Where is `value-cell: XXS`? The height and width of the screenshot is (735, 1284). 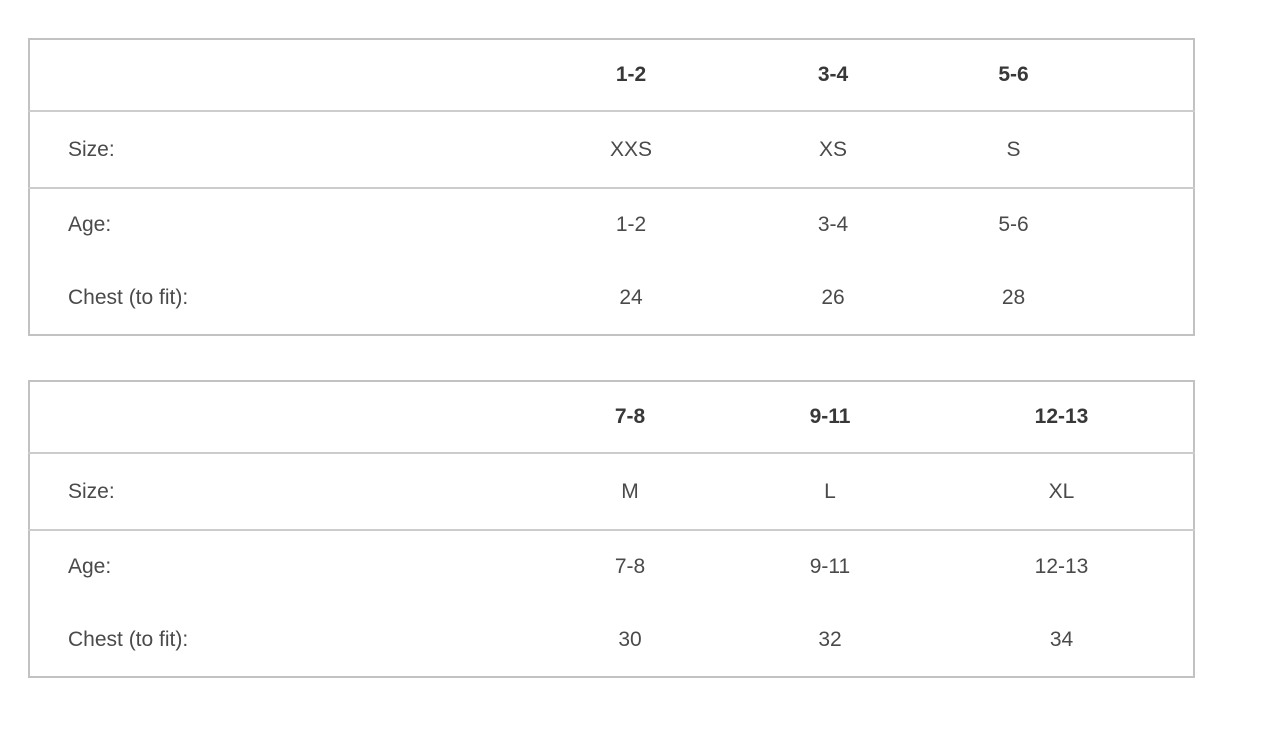 value-cell: XXS is located at coordinates (631, 149).